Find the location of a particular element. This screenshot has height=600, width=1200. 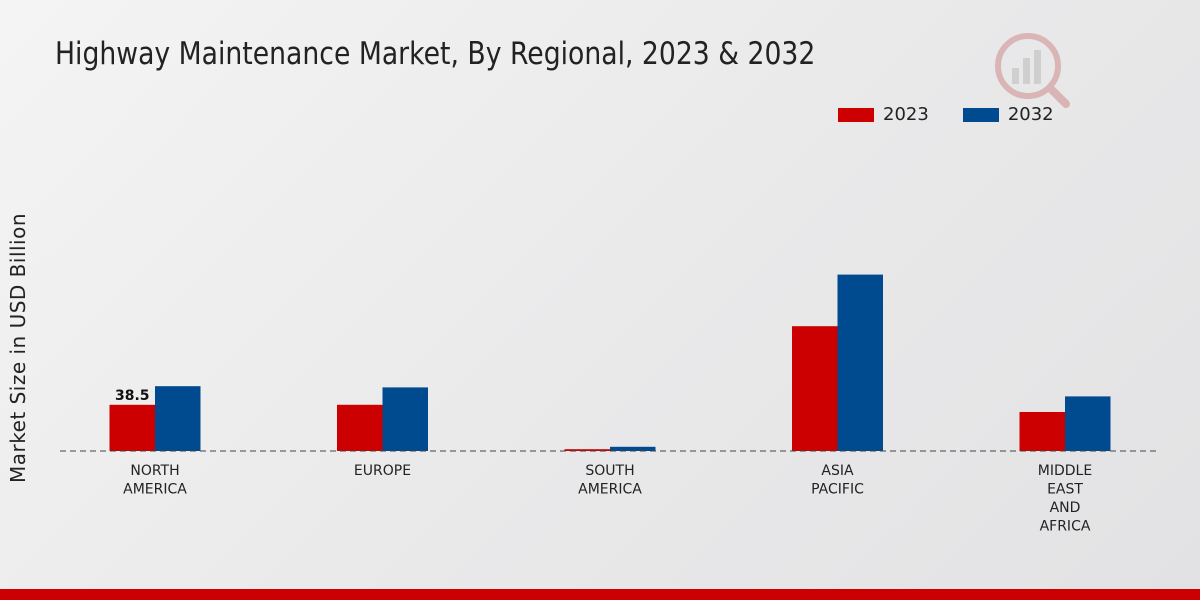

bar-middle-east-and-africa-2023 is located at coordinates (1042, 431).